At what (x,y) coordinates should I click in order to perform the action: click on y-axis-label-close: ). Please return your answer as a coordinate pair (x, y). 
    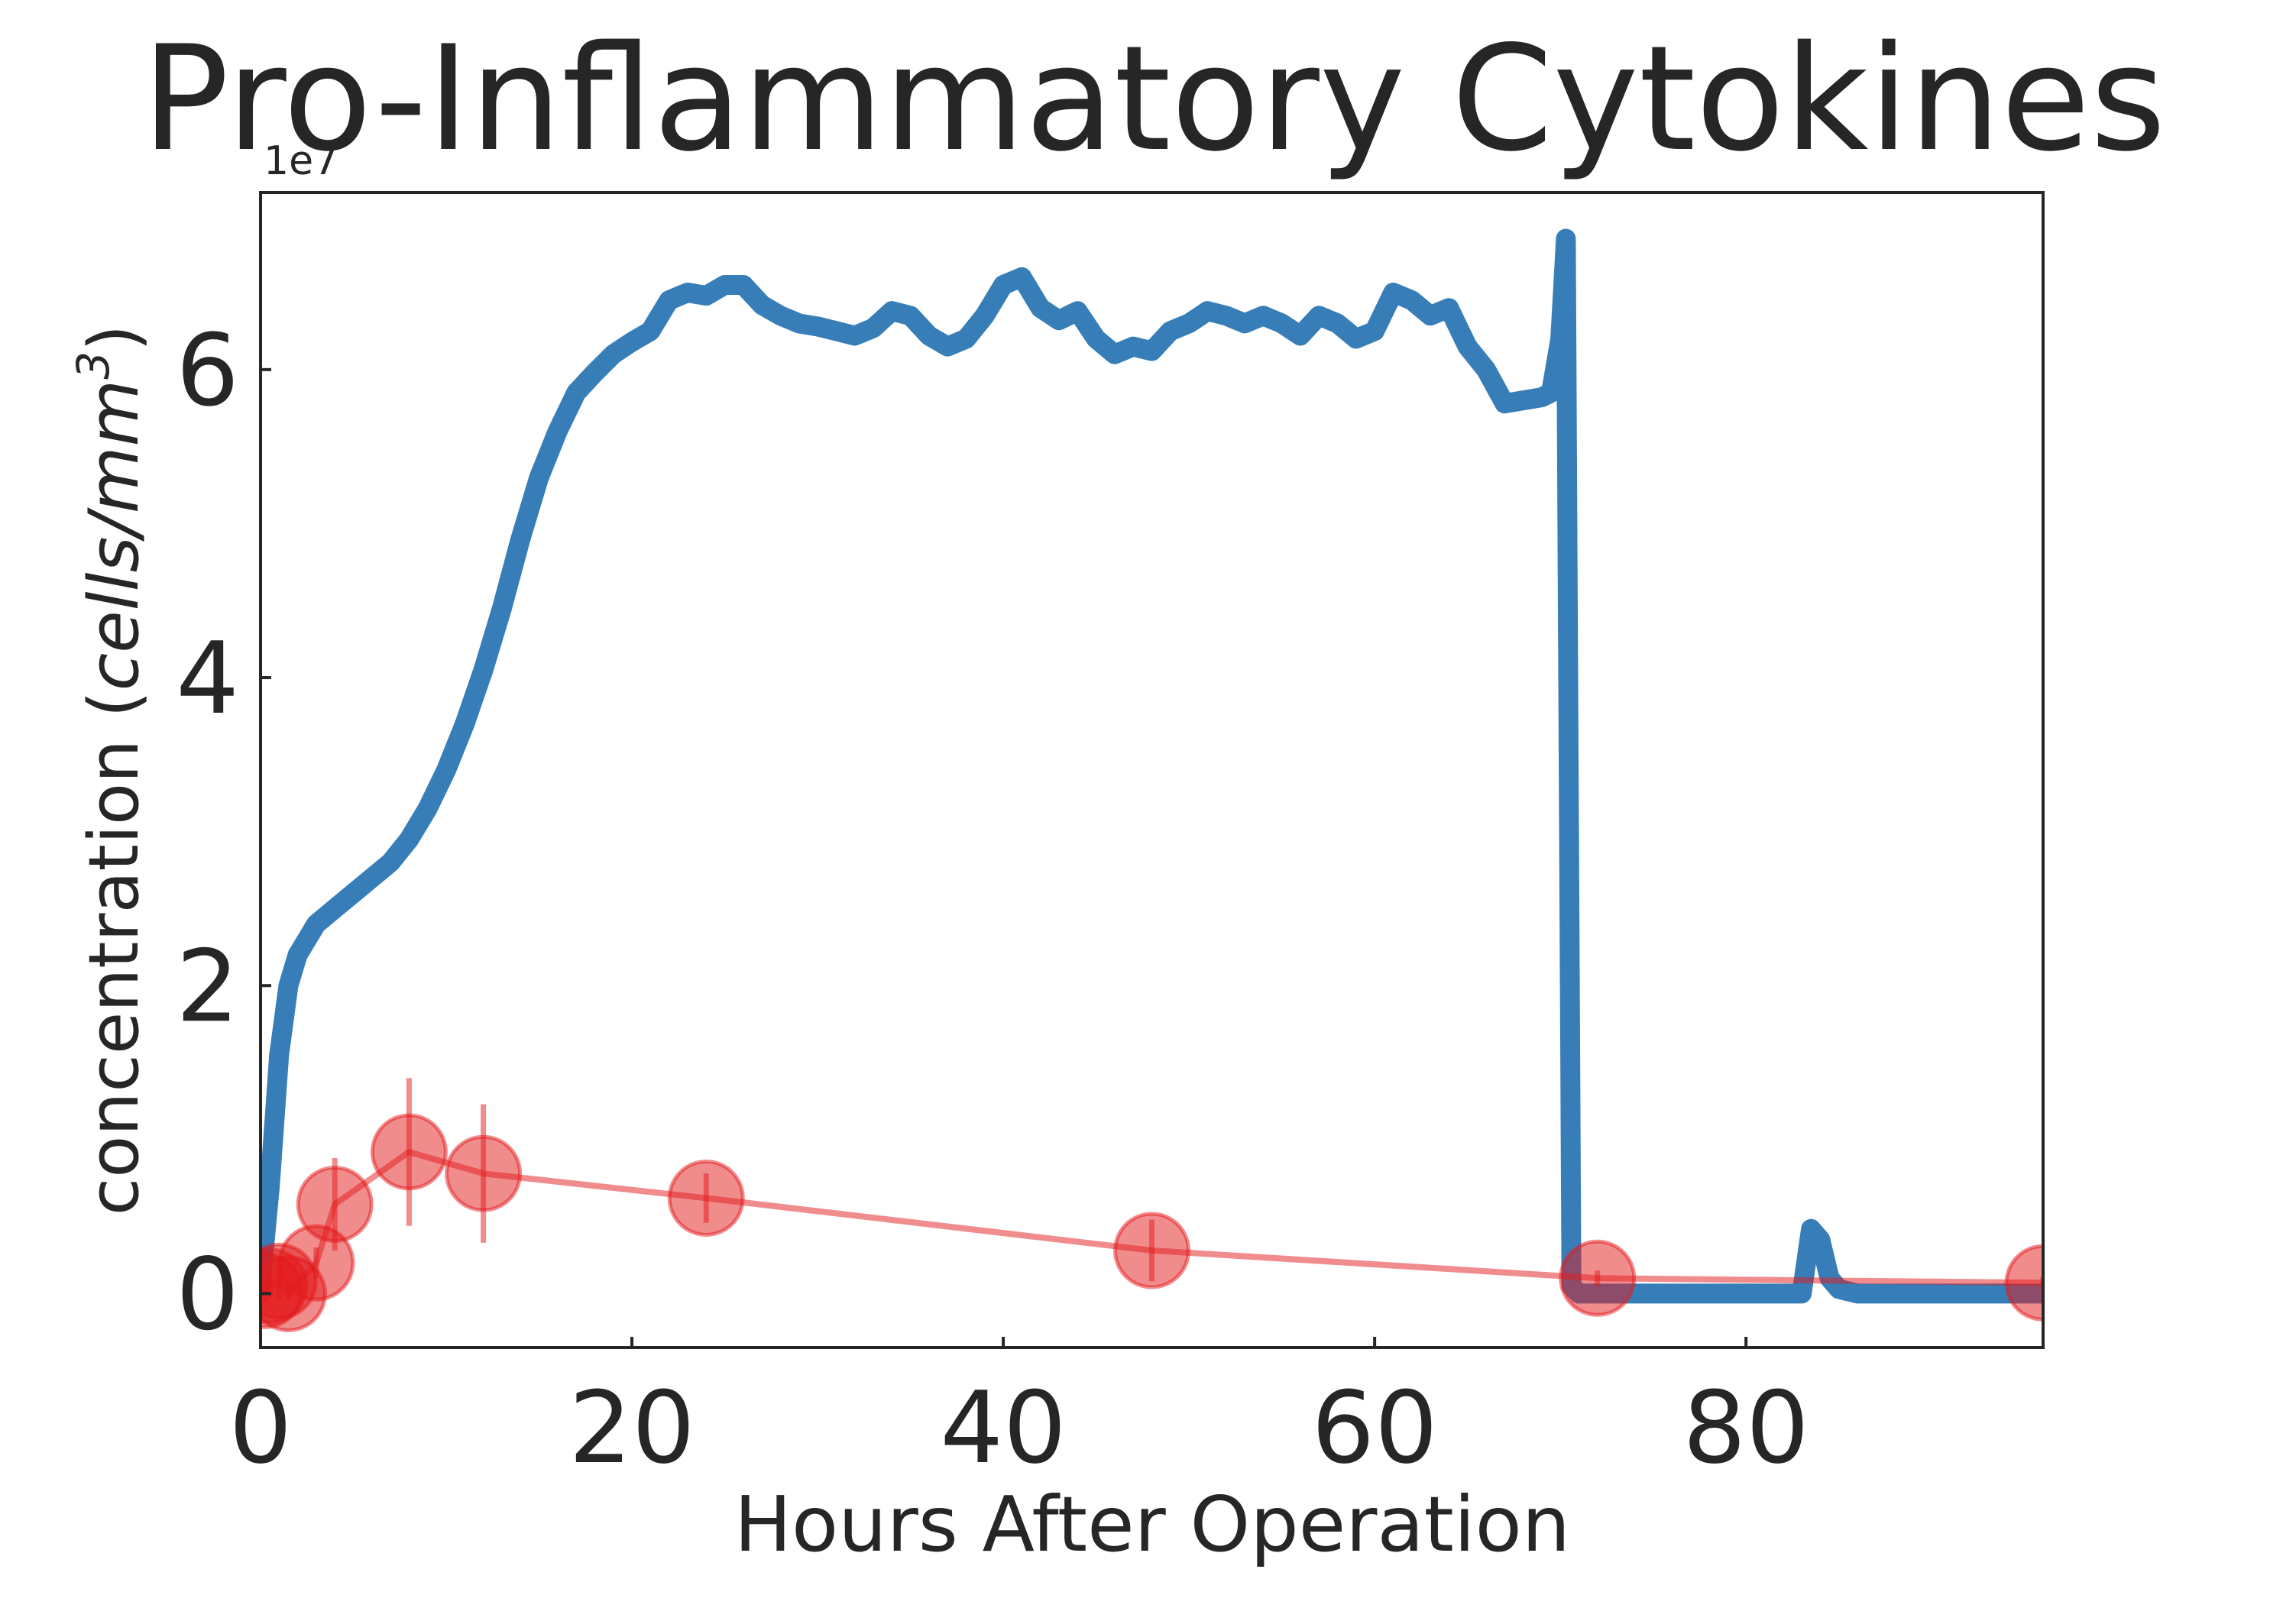
    Looking at the image, I should click on (114, 338).